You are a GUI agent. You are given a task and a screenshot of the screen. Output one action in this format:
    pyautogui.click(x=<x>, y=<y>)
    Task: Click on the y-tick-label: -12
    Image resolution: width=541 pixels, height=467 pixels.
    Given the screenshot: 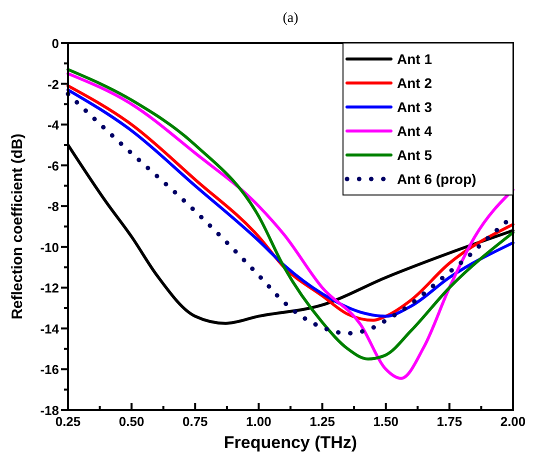 What is the action you would take?
    pyautogui.click(x=49, y=288)
    